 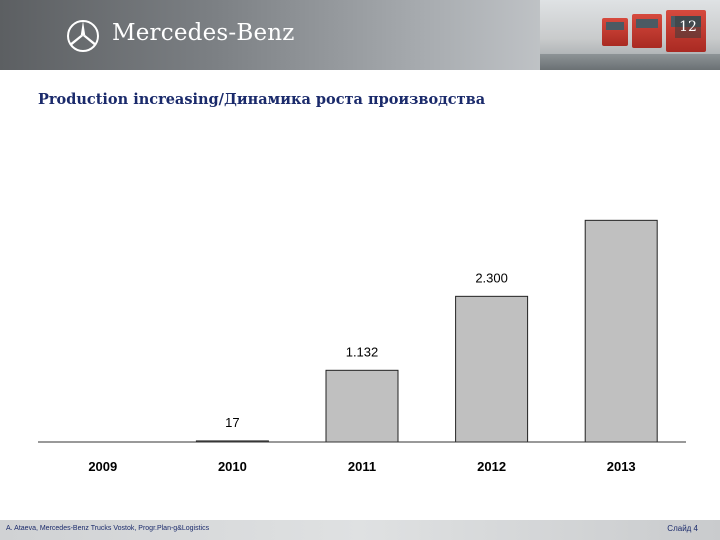 What do you see at coordinates (492, 369) in the screenshot?
I see `bar-2012` at bounding box center [492, 369].